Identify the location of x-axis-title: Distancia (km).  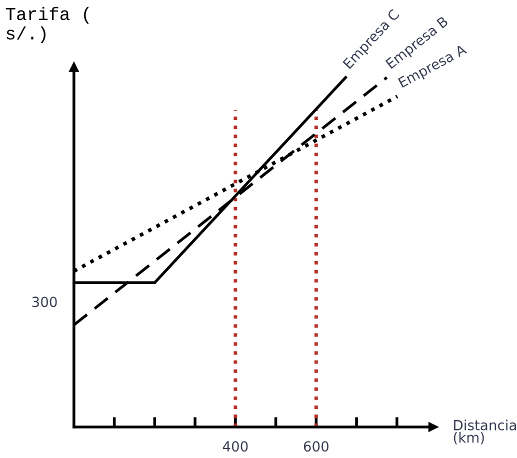
(485, 432).